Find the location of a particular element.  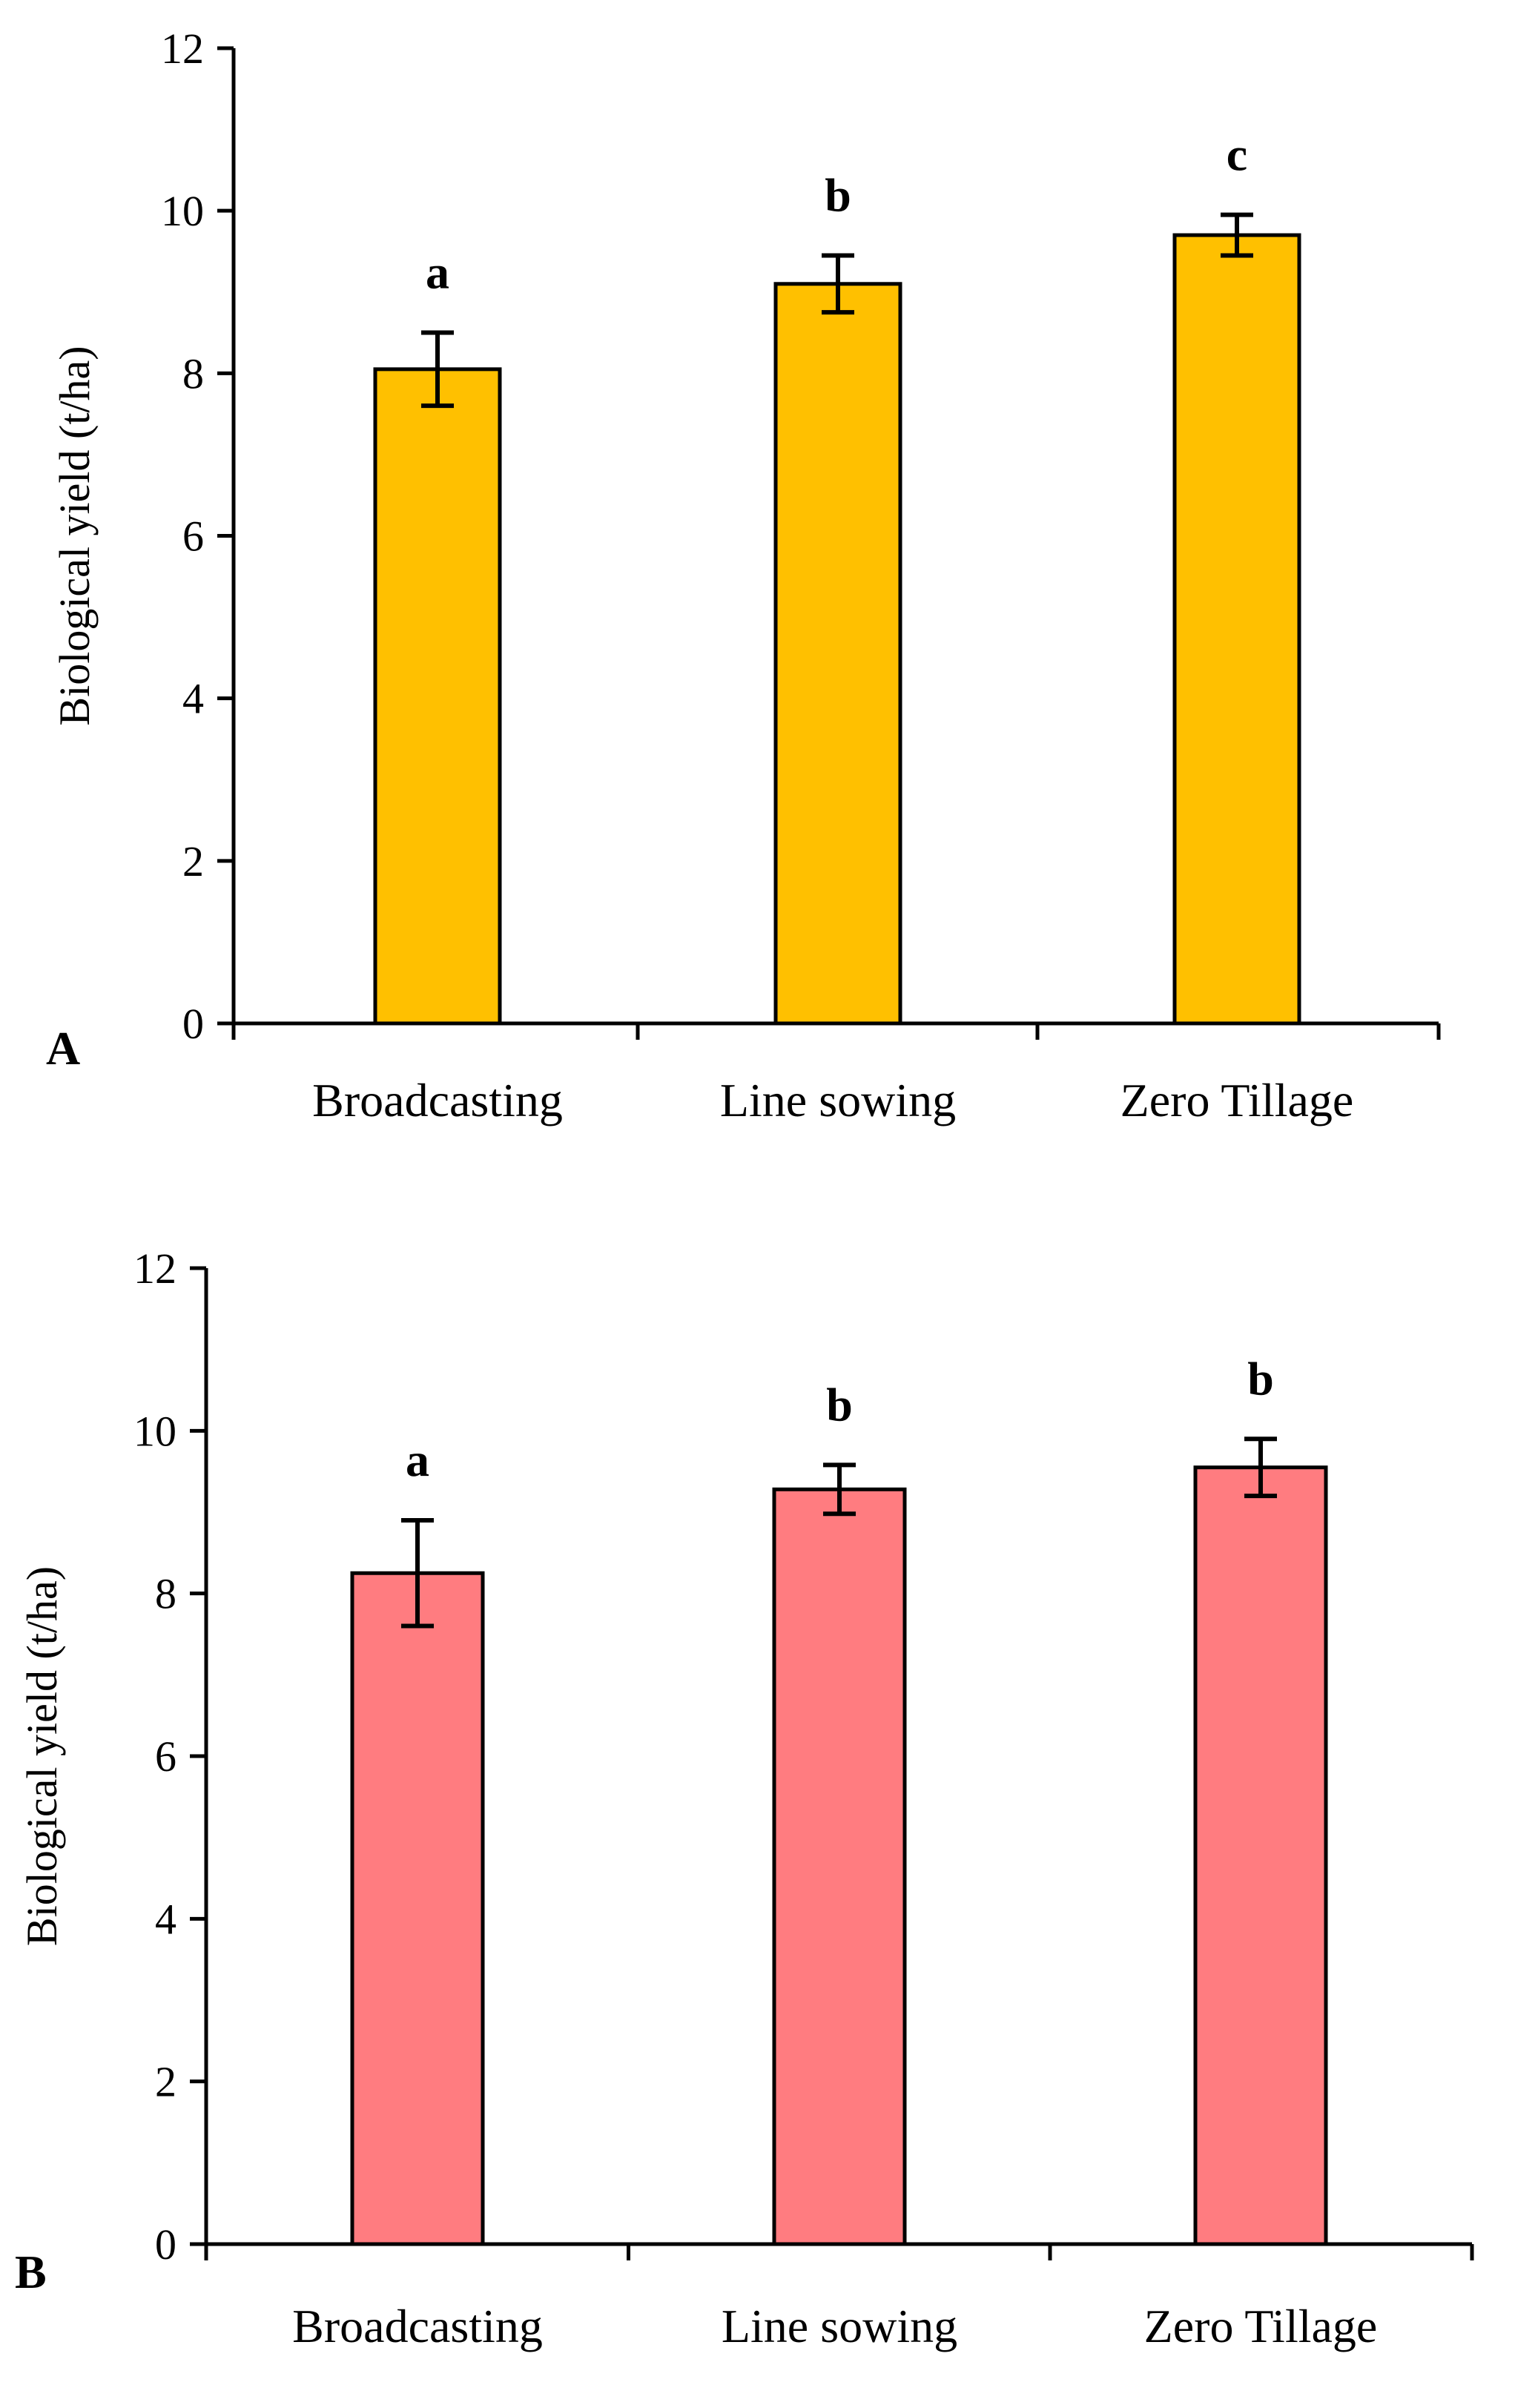

panel-label: B is located at coordinates (31, 2272).